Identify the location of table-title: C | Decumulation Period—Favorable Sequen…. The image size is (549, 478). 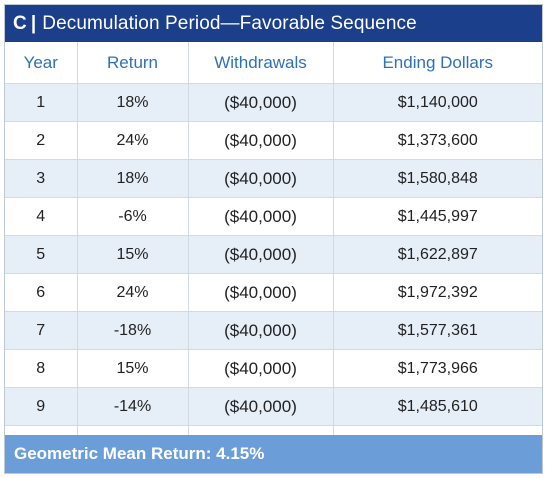
(273, 23).